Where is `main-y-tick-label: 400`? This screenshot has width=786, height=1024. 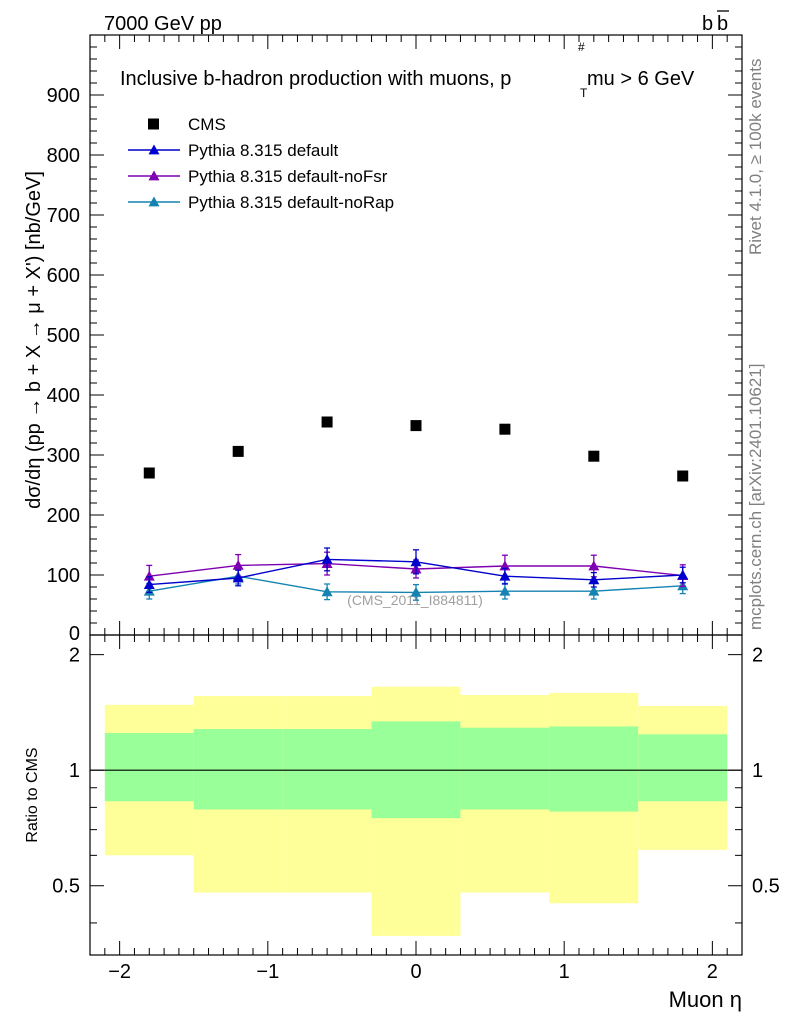 main-y-tick-label: 400 is located at coordinates (63, 396).